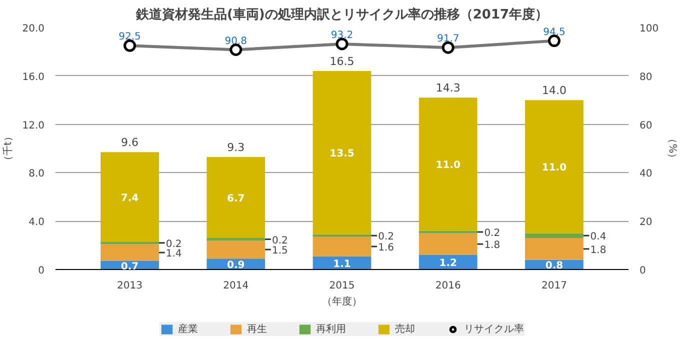 The width and height of the screenshot is (680, 350). What do you see at coordinates (342, 61) in the screenshot?
I see `total-label: 16.5` at bounding box center [342, 61].